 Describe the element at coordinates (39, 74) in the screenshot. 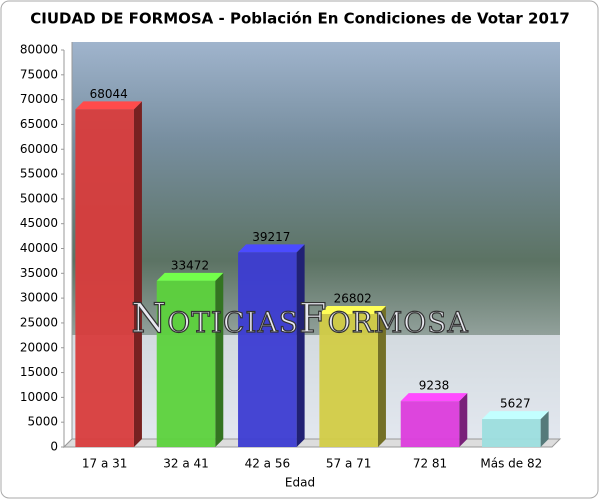

I see `y-tick-label: 75000` at that location.